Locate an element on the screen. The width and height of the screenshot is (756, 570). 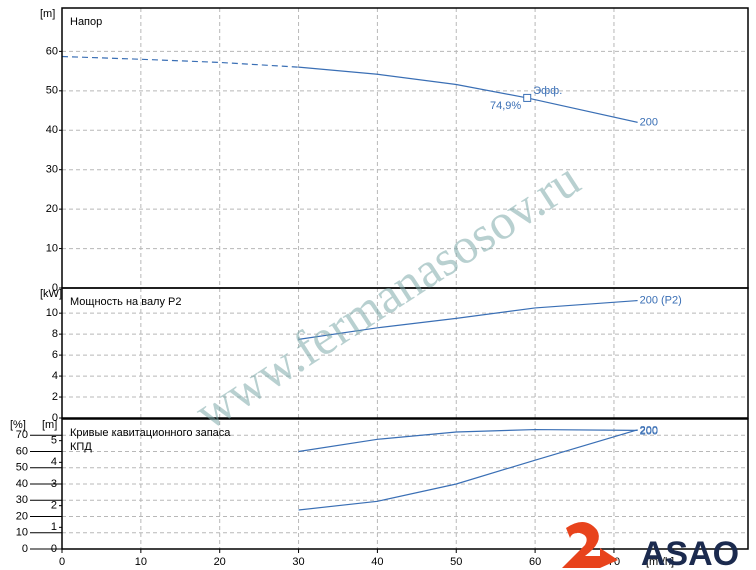
logo-text: ASAO is located at coordinates (690, 552).